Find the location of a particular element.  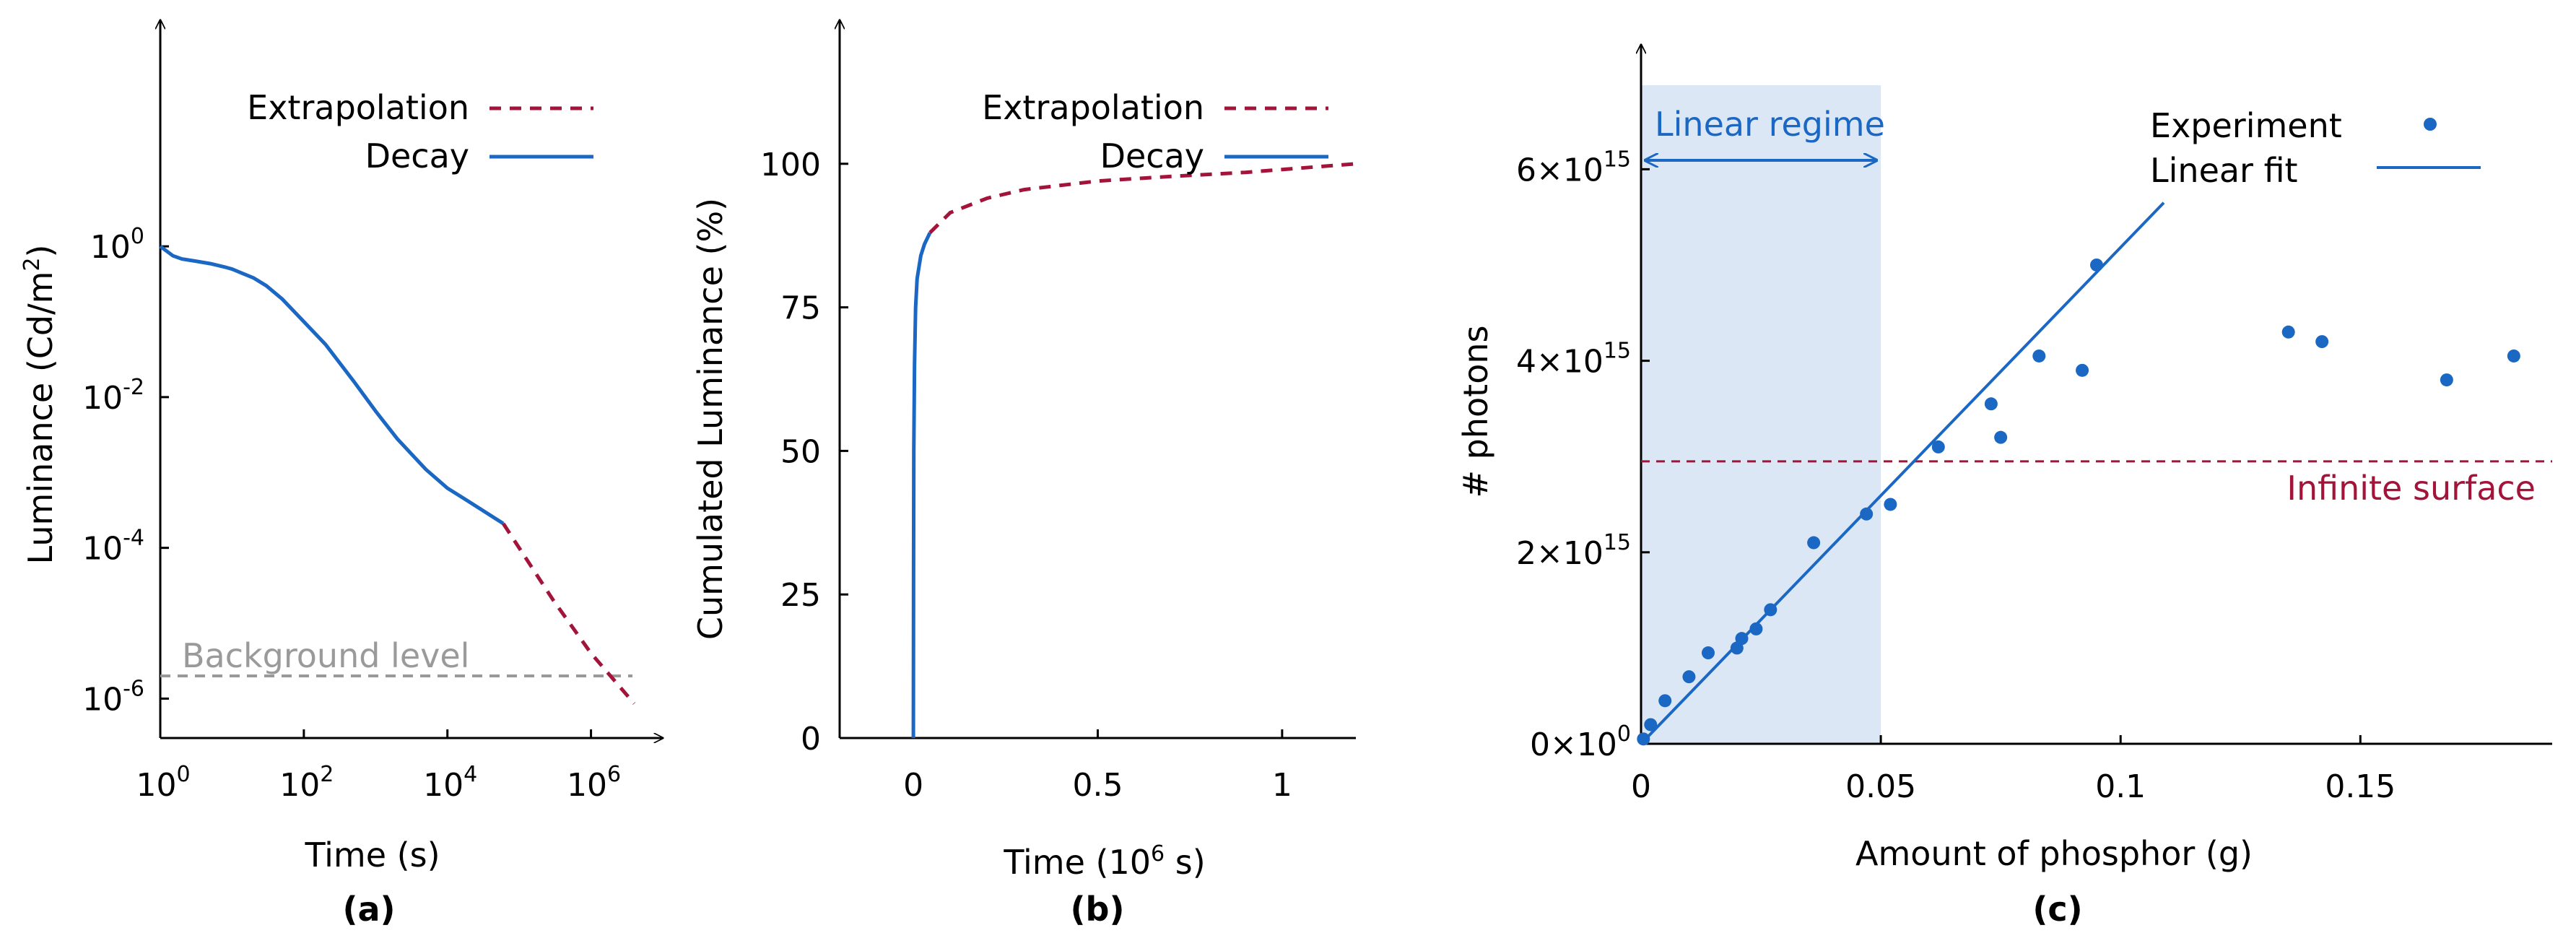

panel-b-extrapolation-line is located at coordinates (1142, 198).